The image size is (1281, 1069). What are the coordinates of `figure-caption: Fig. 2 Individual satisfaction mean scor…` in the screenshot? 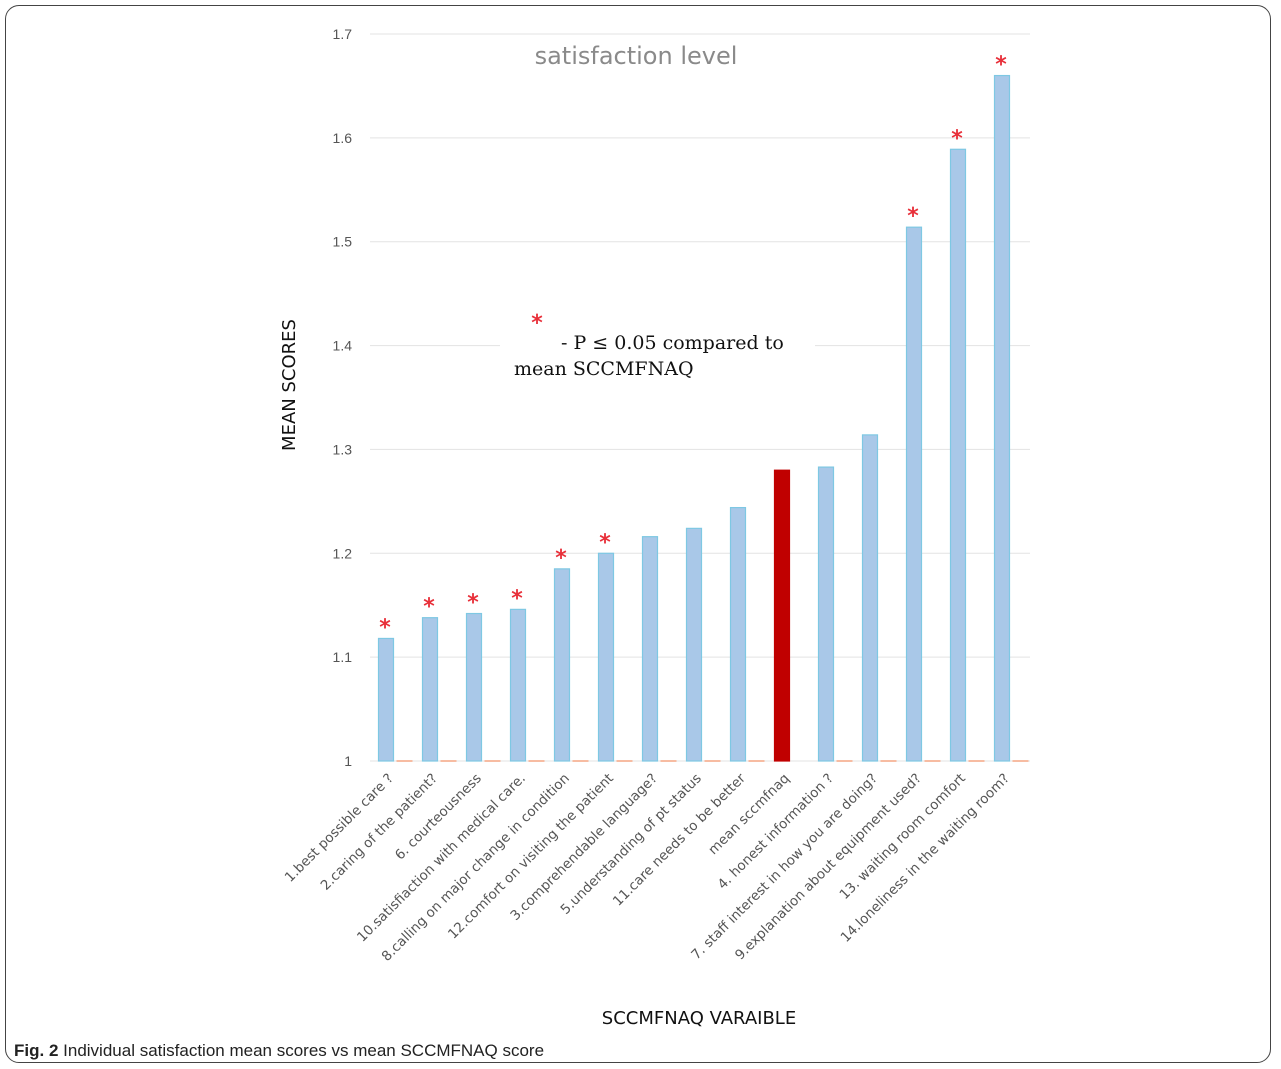 It's located at (279, 1051).